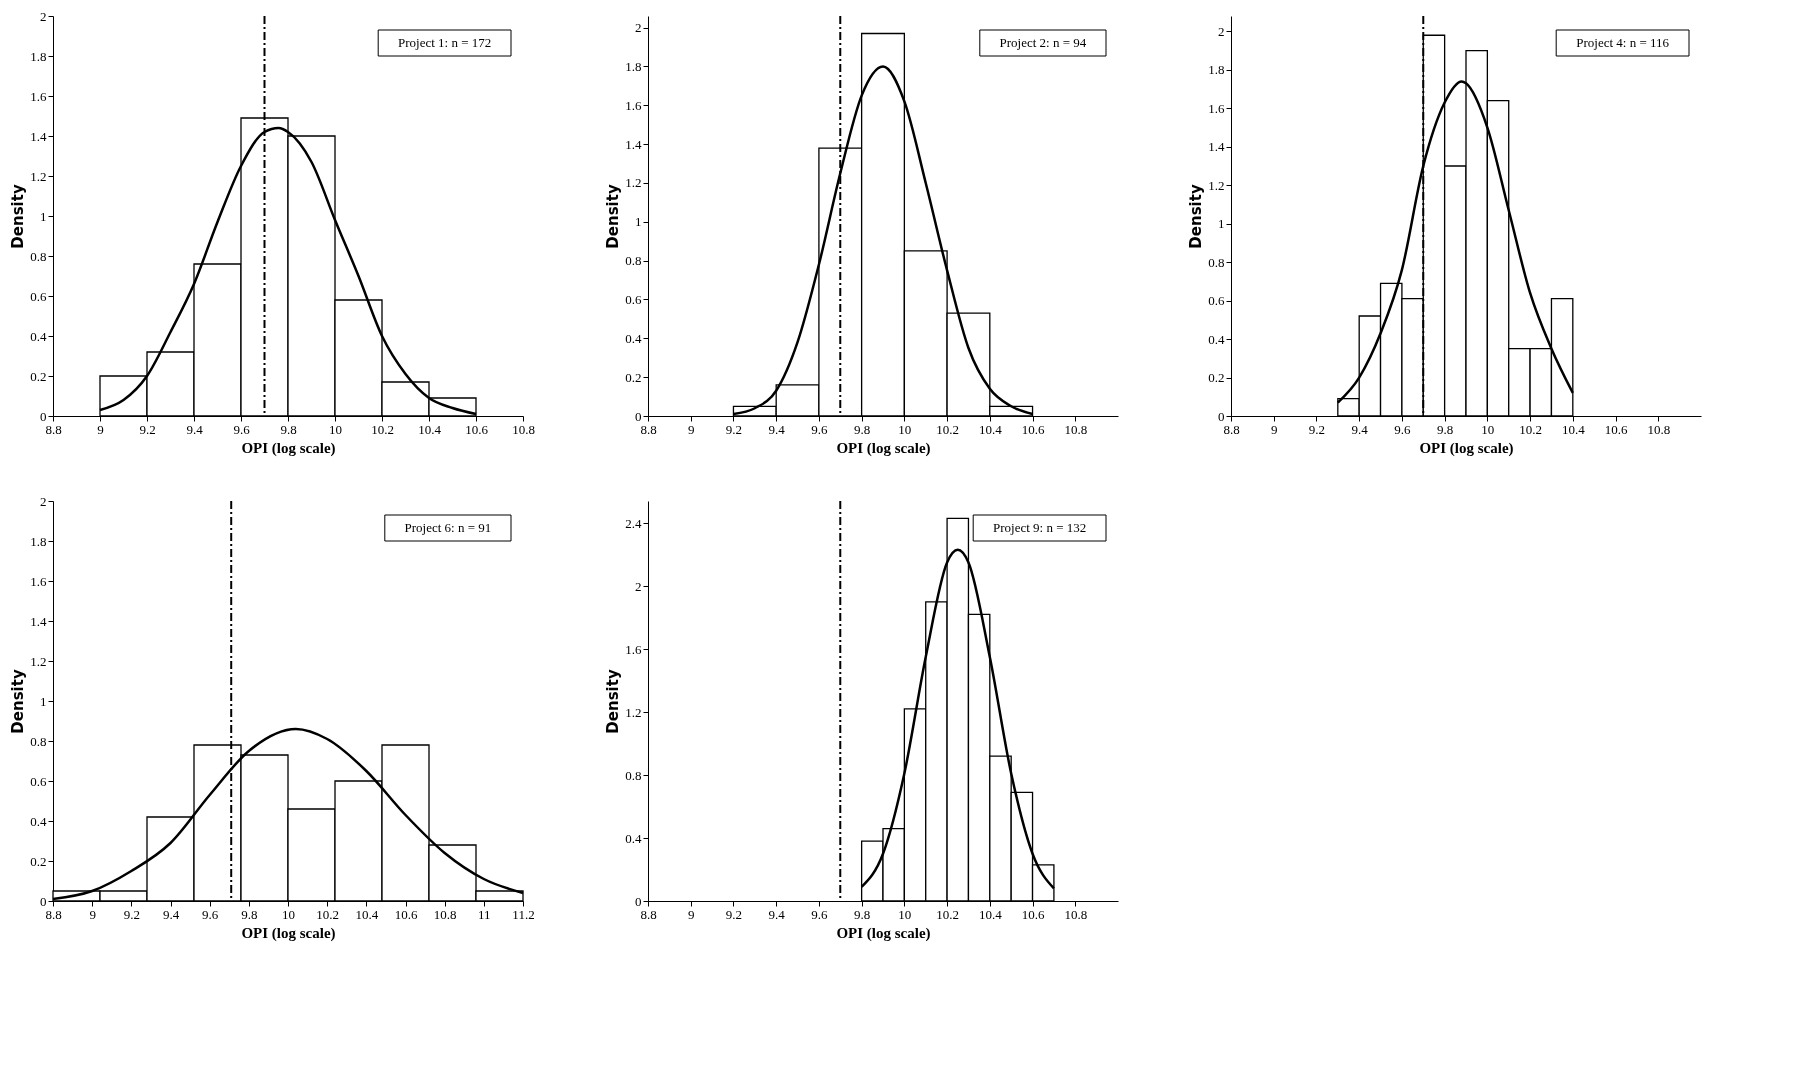 The width and height of the screenshot is (1818, 1084). I want to click on x-tick-label: 11.2, so click(523, 914).